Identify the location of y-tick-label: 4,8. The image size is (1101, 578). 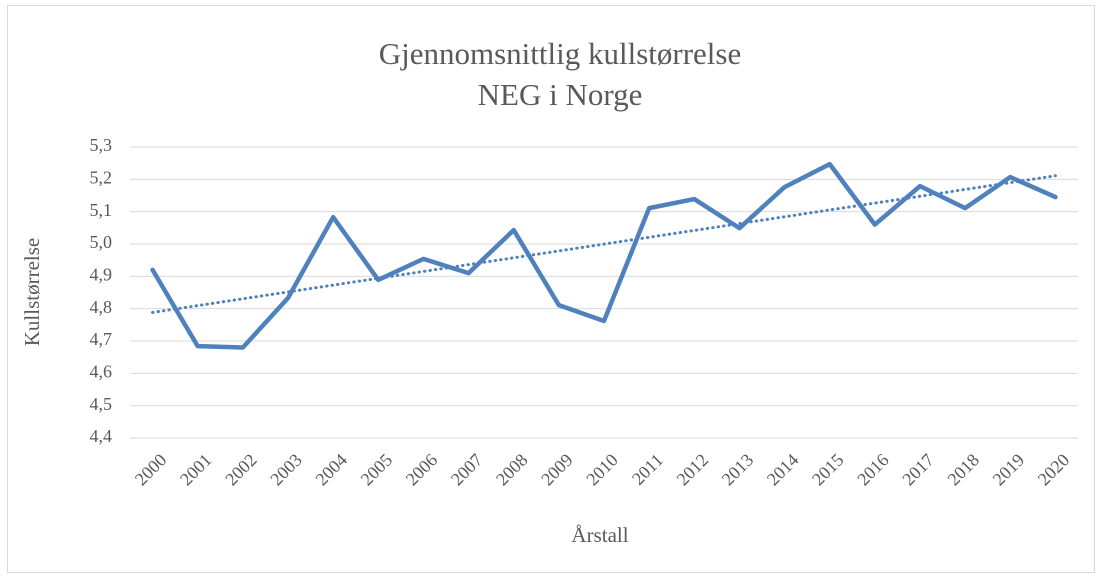
(101, 307).